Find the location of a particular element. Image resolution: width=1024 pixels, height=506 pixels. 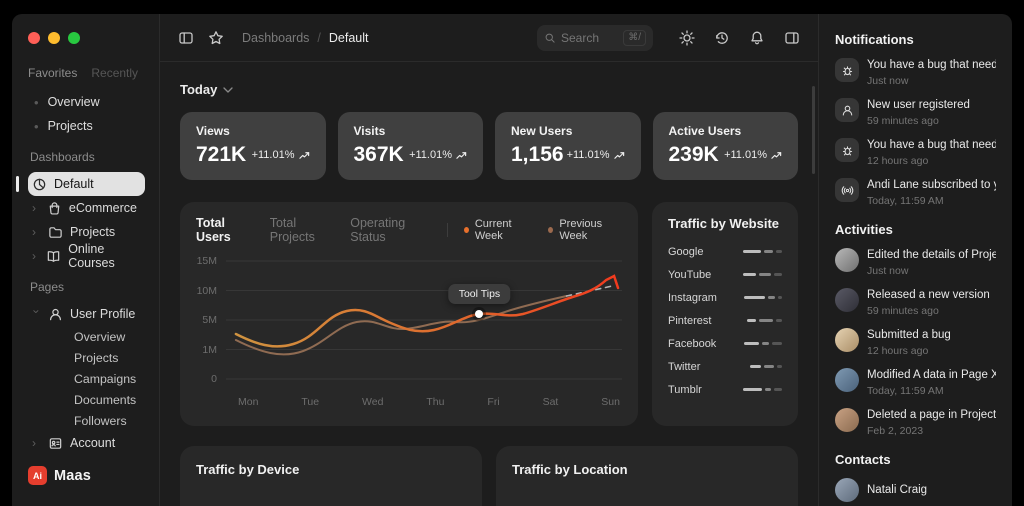

sidebar-item-label: Account is located at coordinates (93, 443).